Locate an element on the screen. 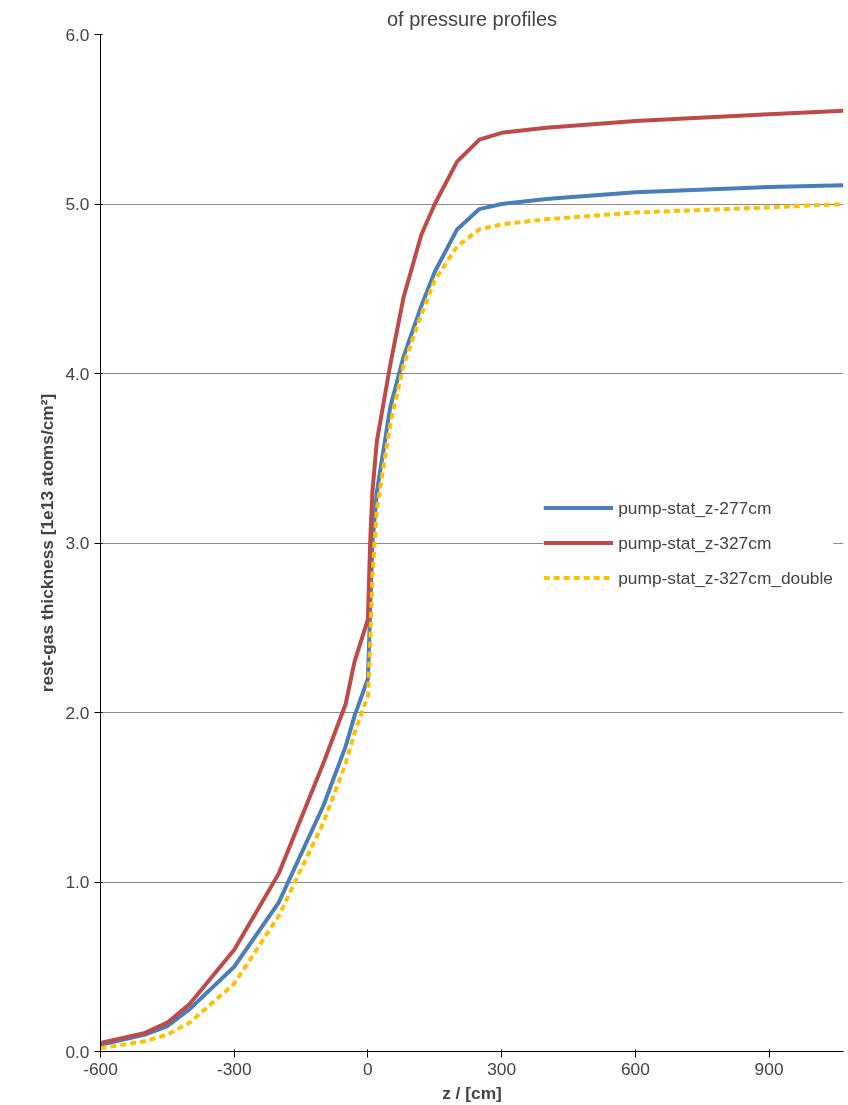 The height and width of the screenshot is (1105, 848). y-tick-label: 1.0 is located at coordinates (77, 882).